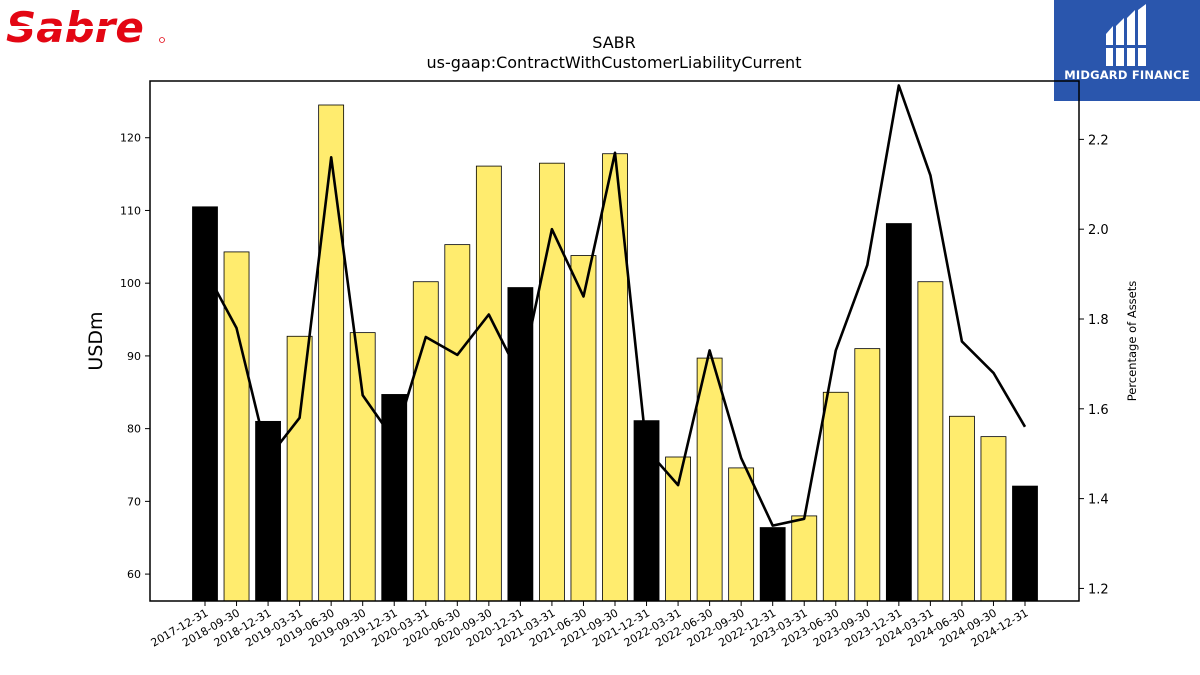 This screenshot has height=675, width=1200. I want to click on midgard-emblem-icon, so click(1127, 35).